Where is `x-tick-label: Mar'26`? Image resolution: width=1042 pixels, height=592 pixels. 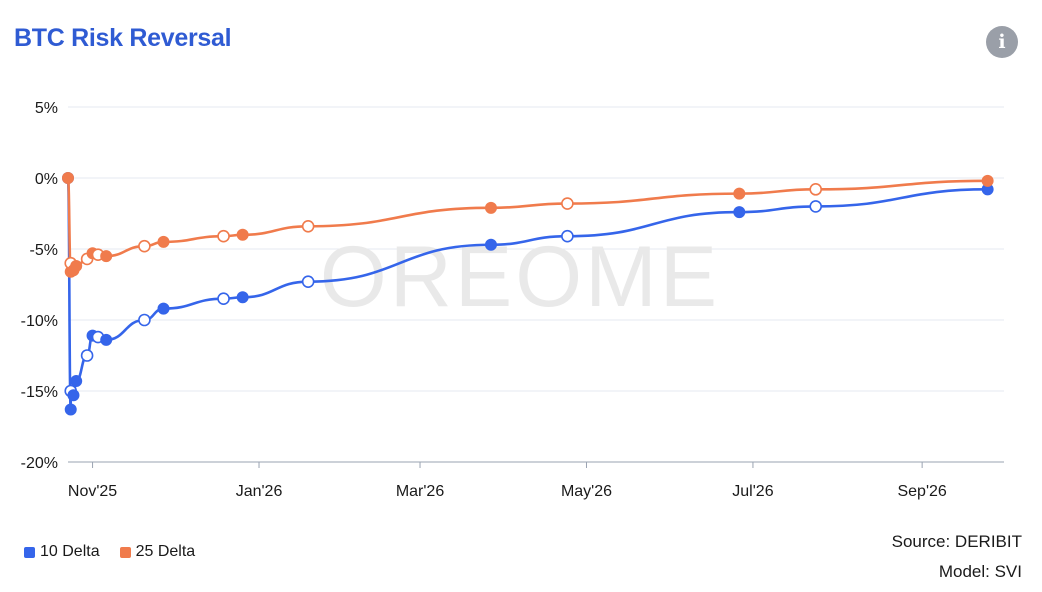
x-tick-label: Mar'26 is located at coordinates (420, 491).